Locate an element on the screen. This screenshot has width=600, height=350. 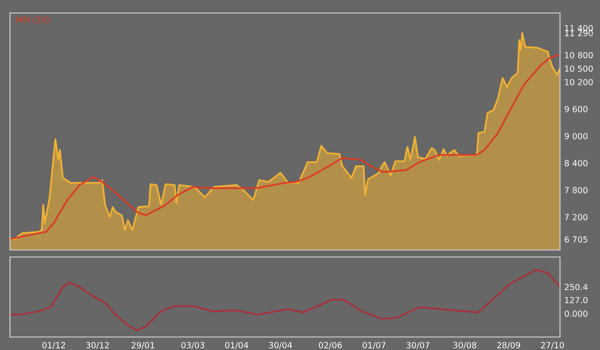
x-tick-label: 02/06 is located at coordinates (330, 345).